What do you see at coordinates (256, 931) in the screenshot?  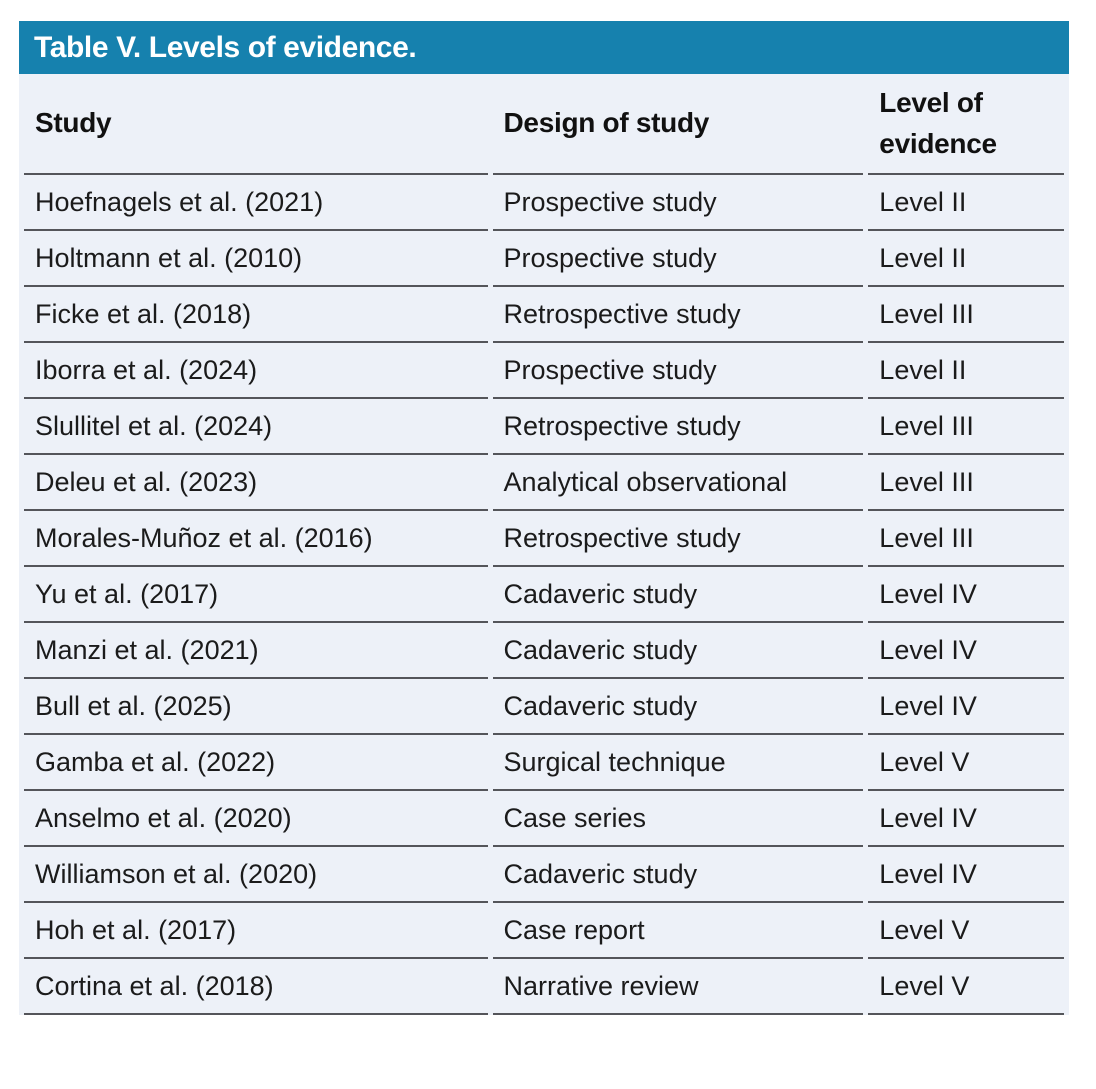 I see `study-cell: Hoh et al. (2017)` at bounding box center [256, 931].